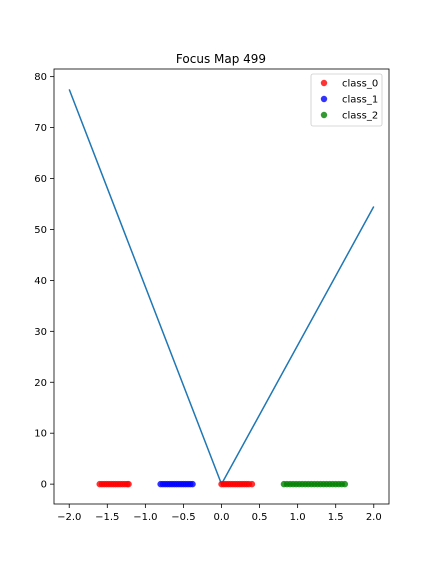 This screenshot has height=576, width=432. I want to click on x-tick-label: 0.0, so click(222, 517).